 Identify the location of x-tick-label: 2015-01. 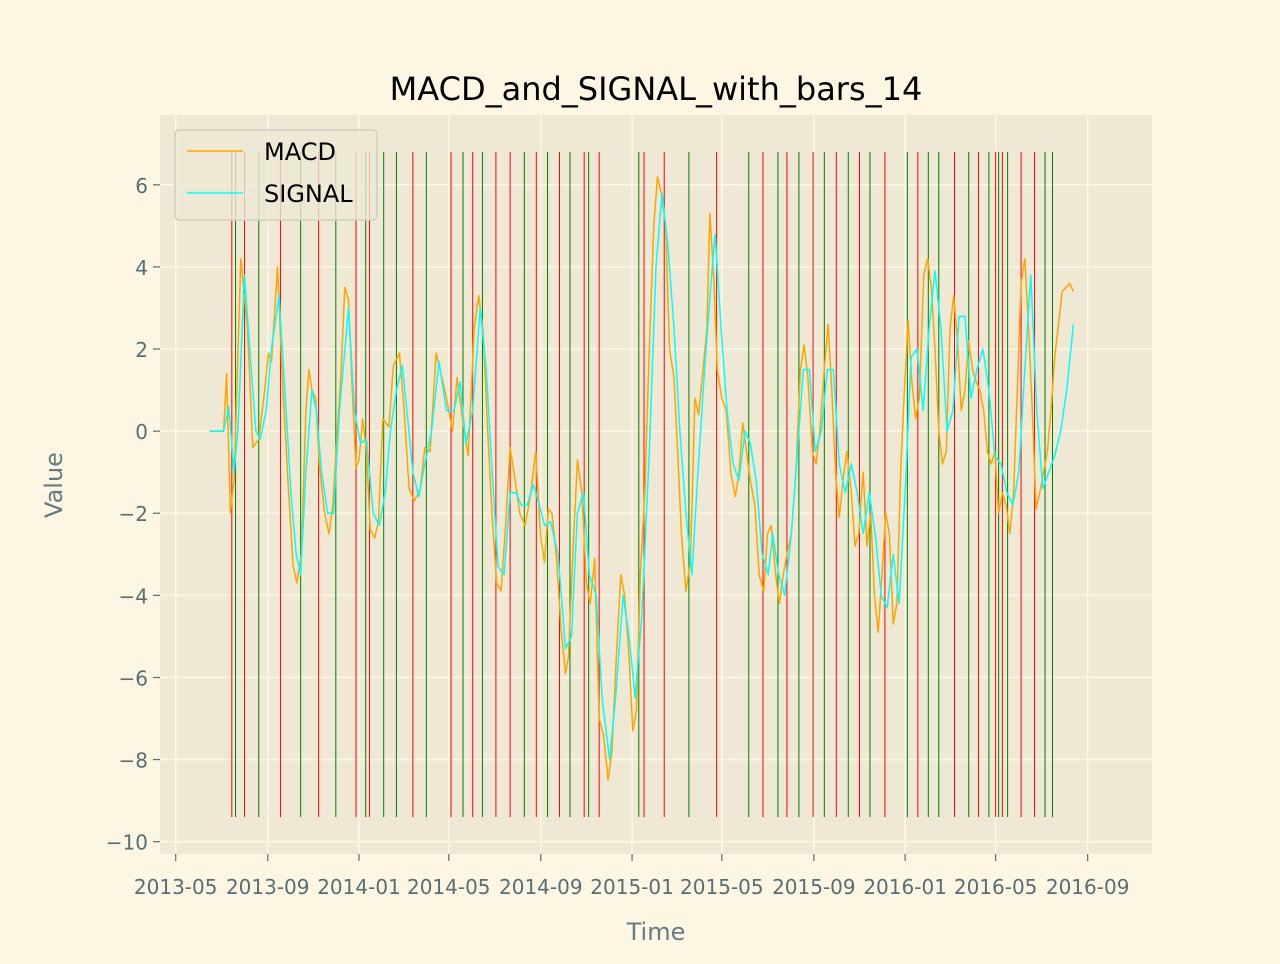
(632, 887).